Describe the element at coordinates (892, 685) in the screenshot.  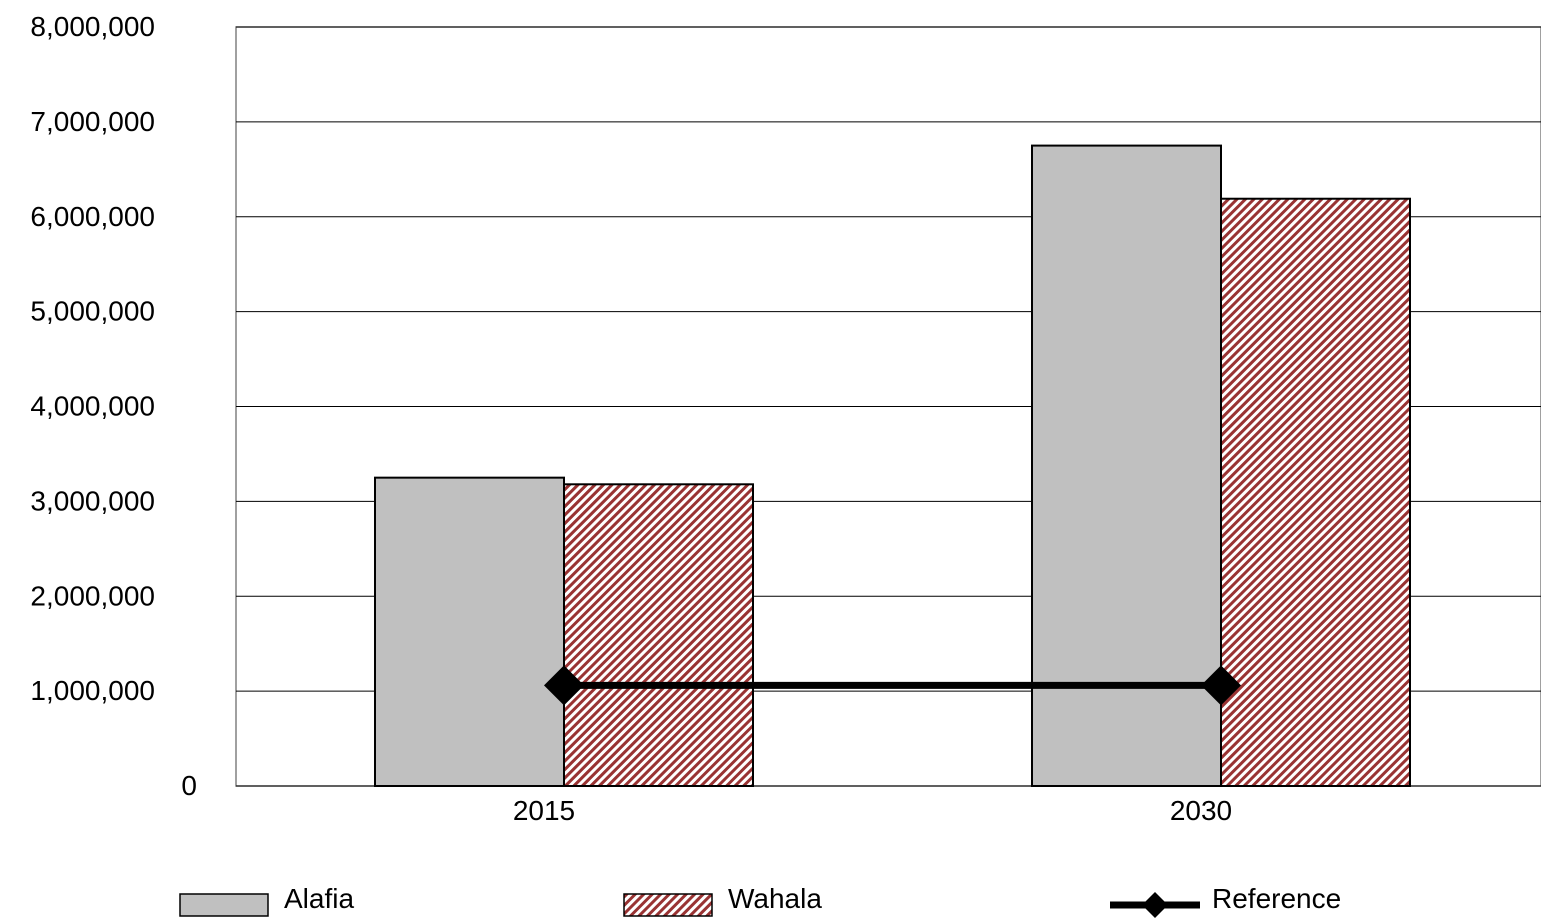
I see `reference-line` at that location.